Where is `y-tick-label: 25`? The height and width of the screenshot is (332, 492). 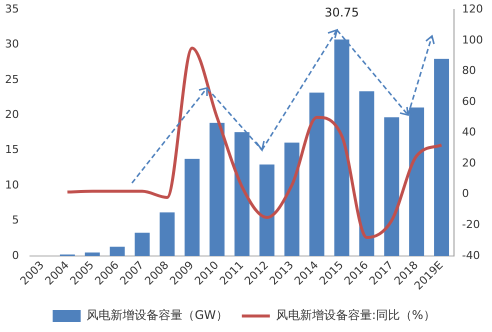 y-tick-label: 25 is located at coordinates (11, 79).